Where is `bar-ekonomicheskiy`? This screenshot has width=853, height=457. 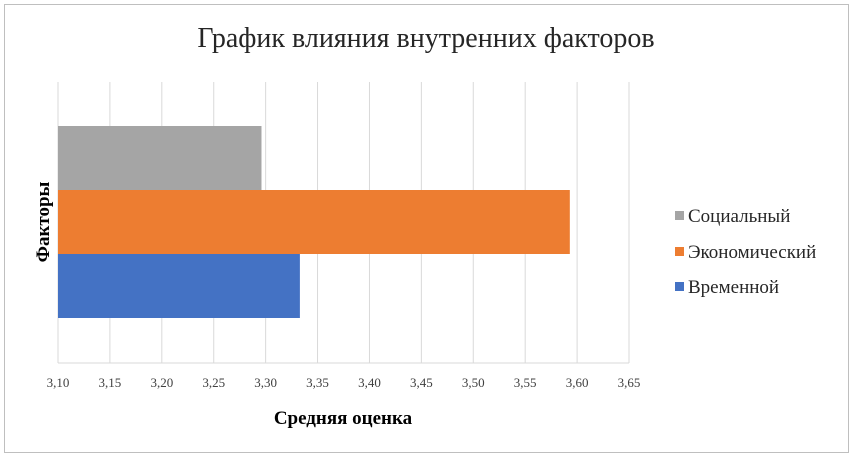
bar-ekonomicheskiy is located at coordinates (314, 222).